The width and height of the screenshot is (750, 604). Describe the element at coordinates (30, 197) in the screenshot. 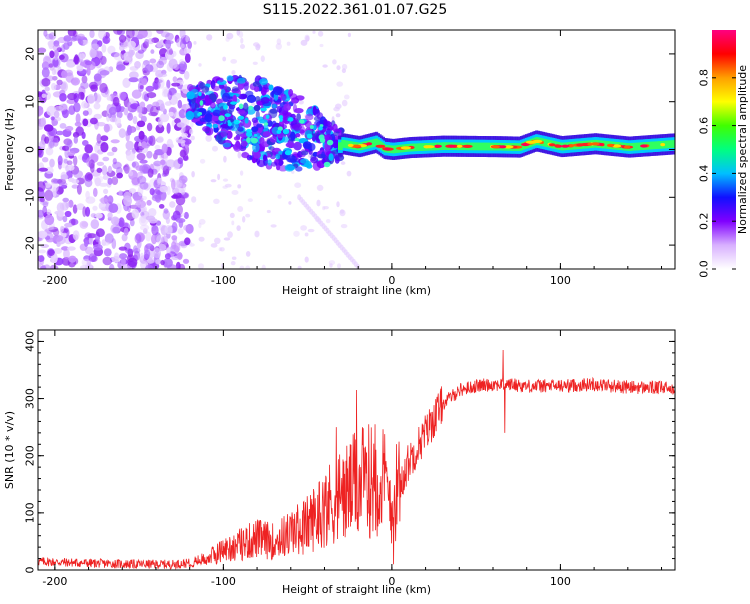

I see `y-tick-label: -10` at that location.